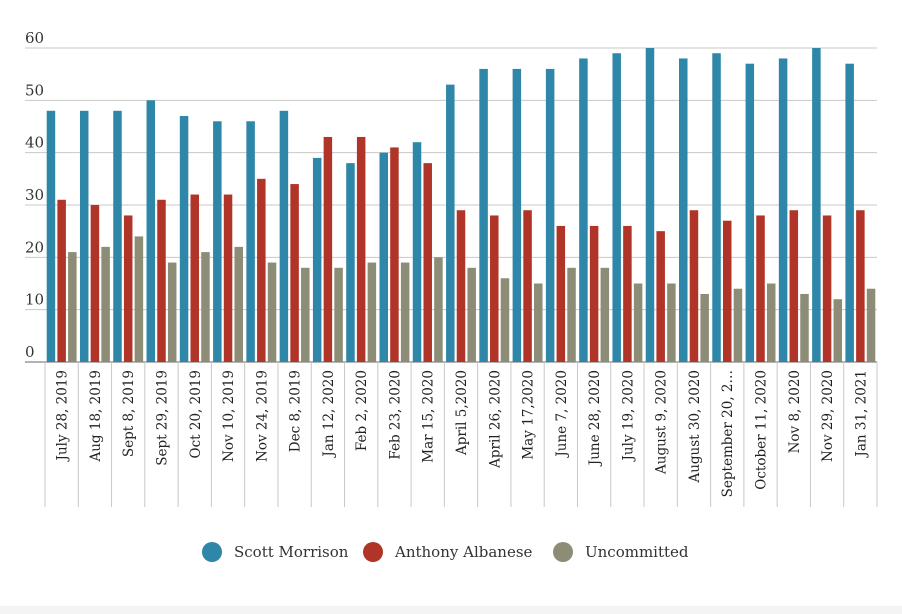 The image size is (902, 614). I want to click on x-tick-label: July 28, 2019, so click(63, 416).